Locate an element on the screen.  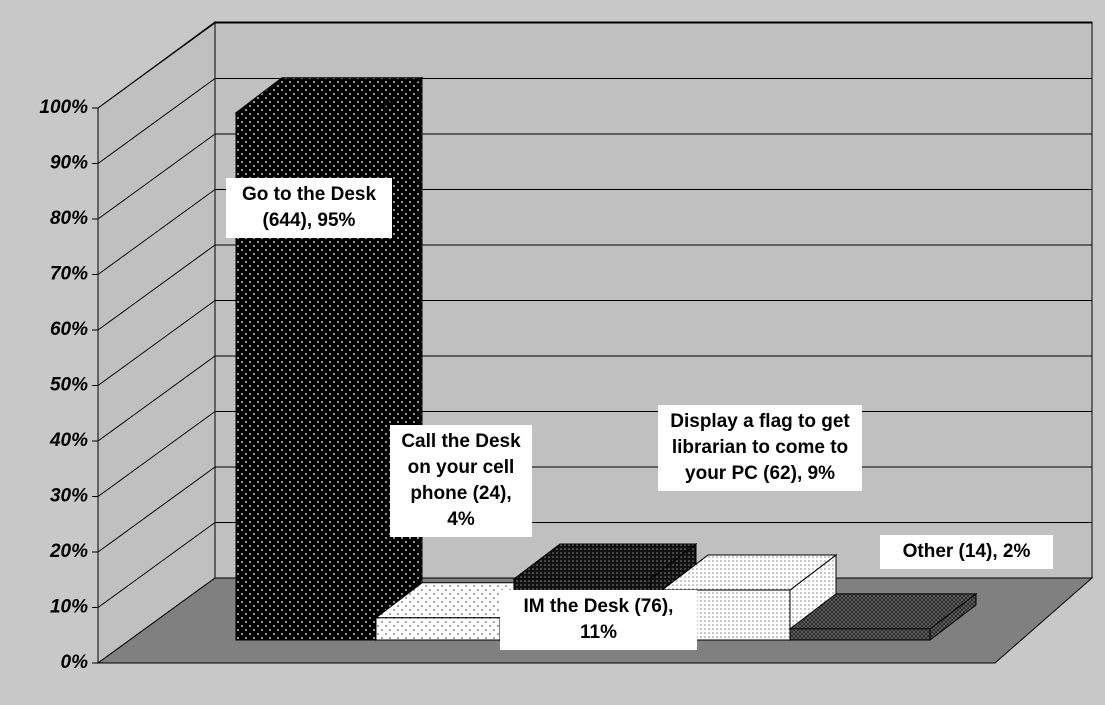
y-tick-label: 10% is located at coordinates (69, 607).